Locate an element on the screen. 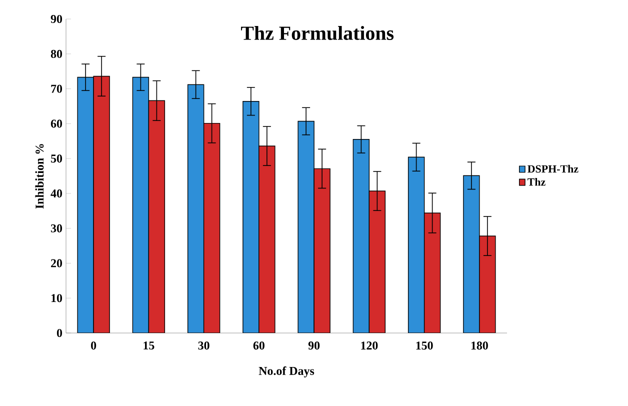 The image size is (628, 406). y-tick-label: 20 is located at coordinates (56, 263).